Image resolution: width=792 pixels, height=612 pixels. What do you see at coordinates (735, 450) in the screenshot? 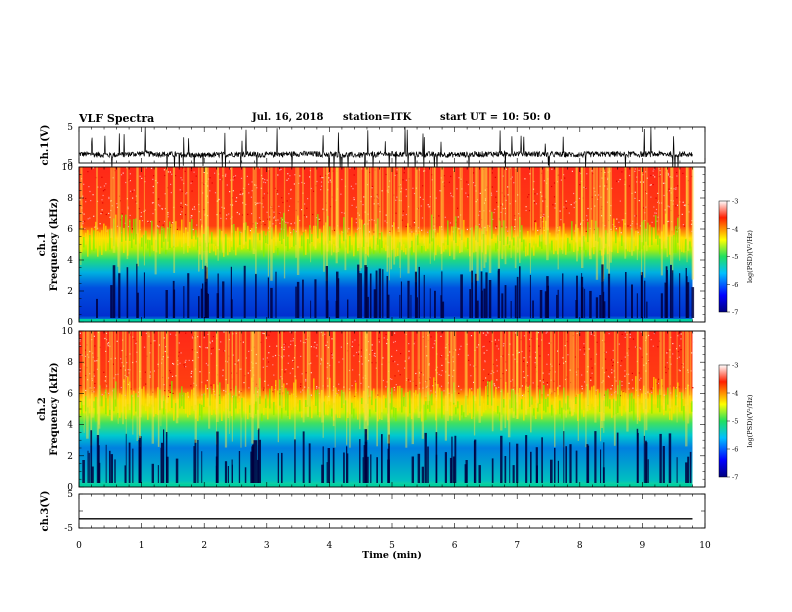
I see `colorbar-tick-label: -6` at bounding box center [735, 450].